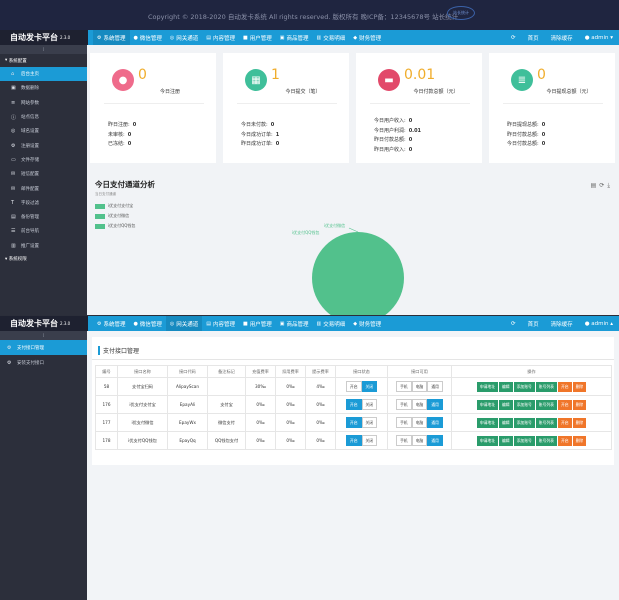 This screenshot has height=600, width=619. I want to click on sidebar-item-site-params: ≡ 网站参数, so click(25, 102).